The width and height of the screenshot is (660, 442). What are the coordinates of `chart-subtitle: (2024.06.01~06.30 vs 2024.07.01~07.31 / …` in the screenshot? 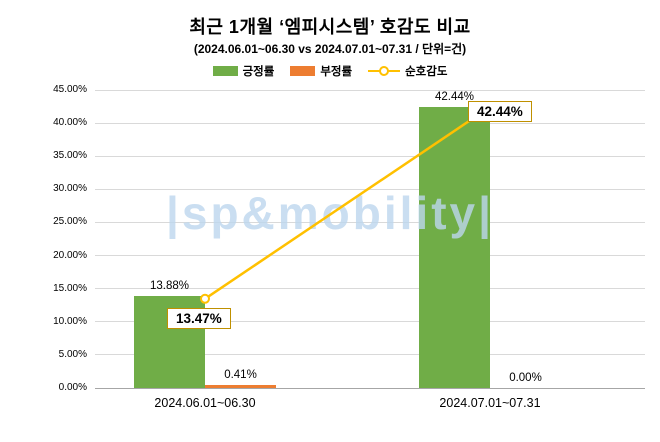 It's located at (330, 49).